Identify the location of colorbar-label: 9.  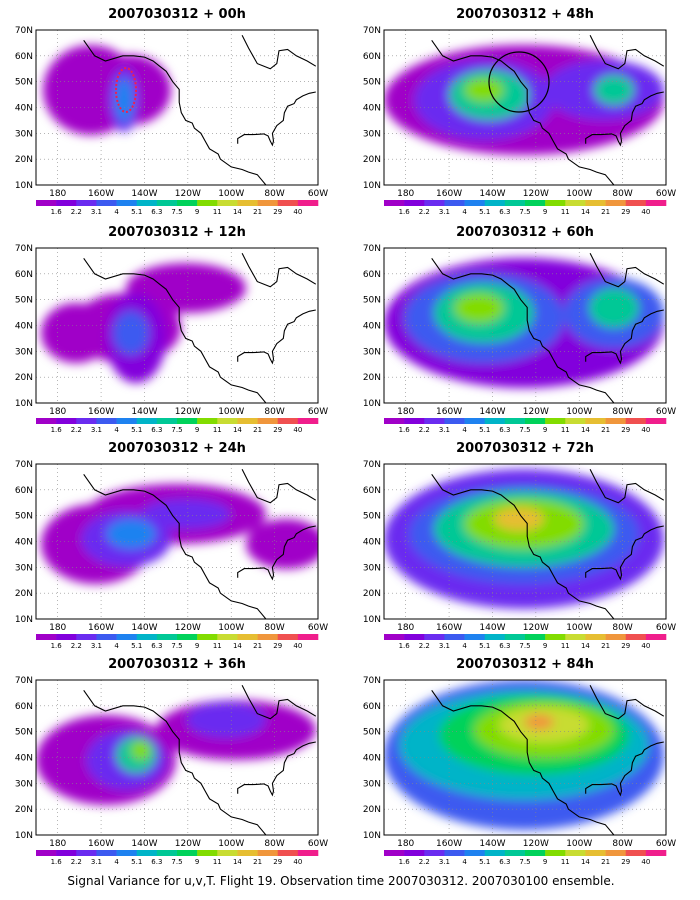
(545, 212).